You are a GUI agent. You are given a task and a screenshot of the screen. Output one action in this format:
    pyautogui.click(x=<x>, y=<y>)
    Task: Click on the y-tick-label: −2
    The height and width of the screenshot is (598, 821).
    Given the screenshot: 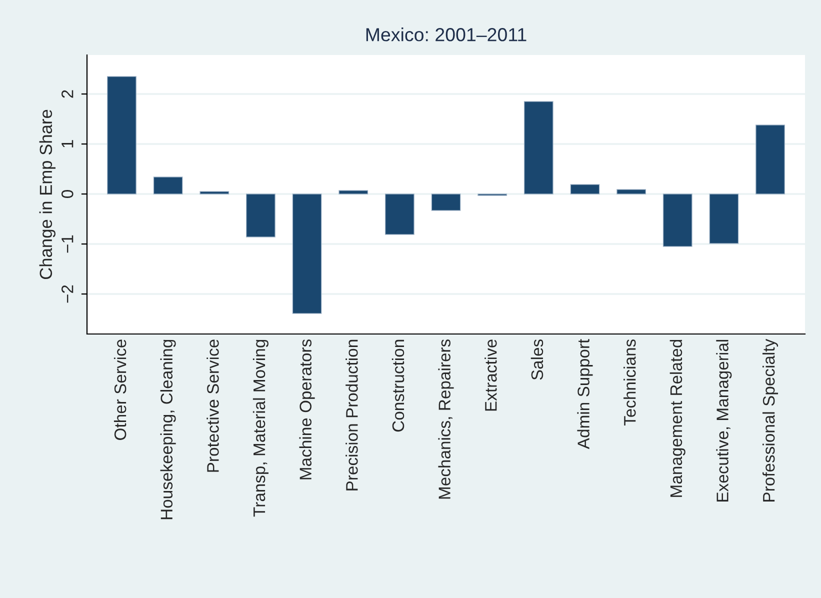 What is the action you would take?
    pyautogui.click(x=67, y=294)
    